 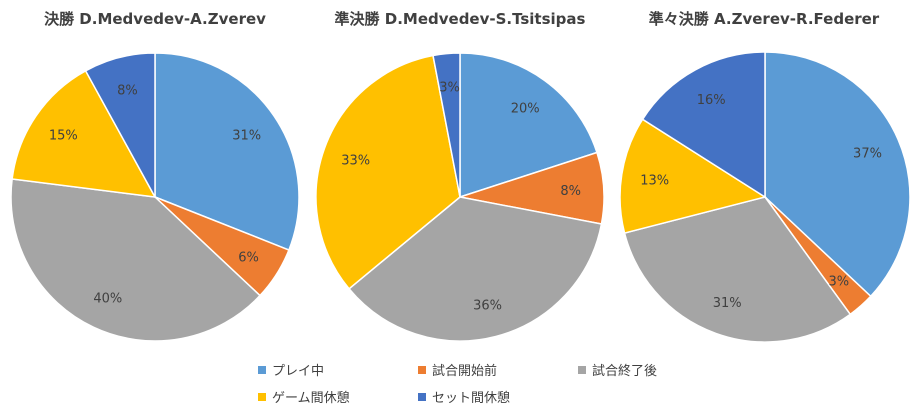 What do you see at coordinates (338, 369) in the screenshot?
I see `legend-item-play: プレイ中` at bounding box center [338, 369].